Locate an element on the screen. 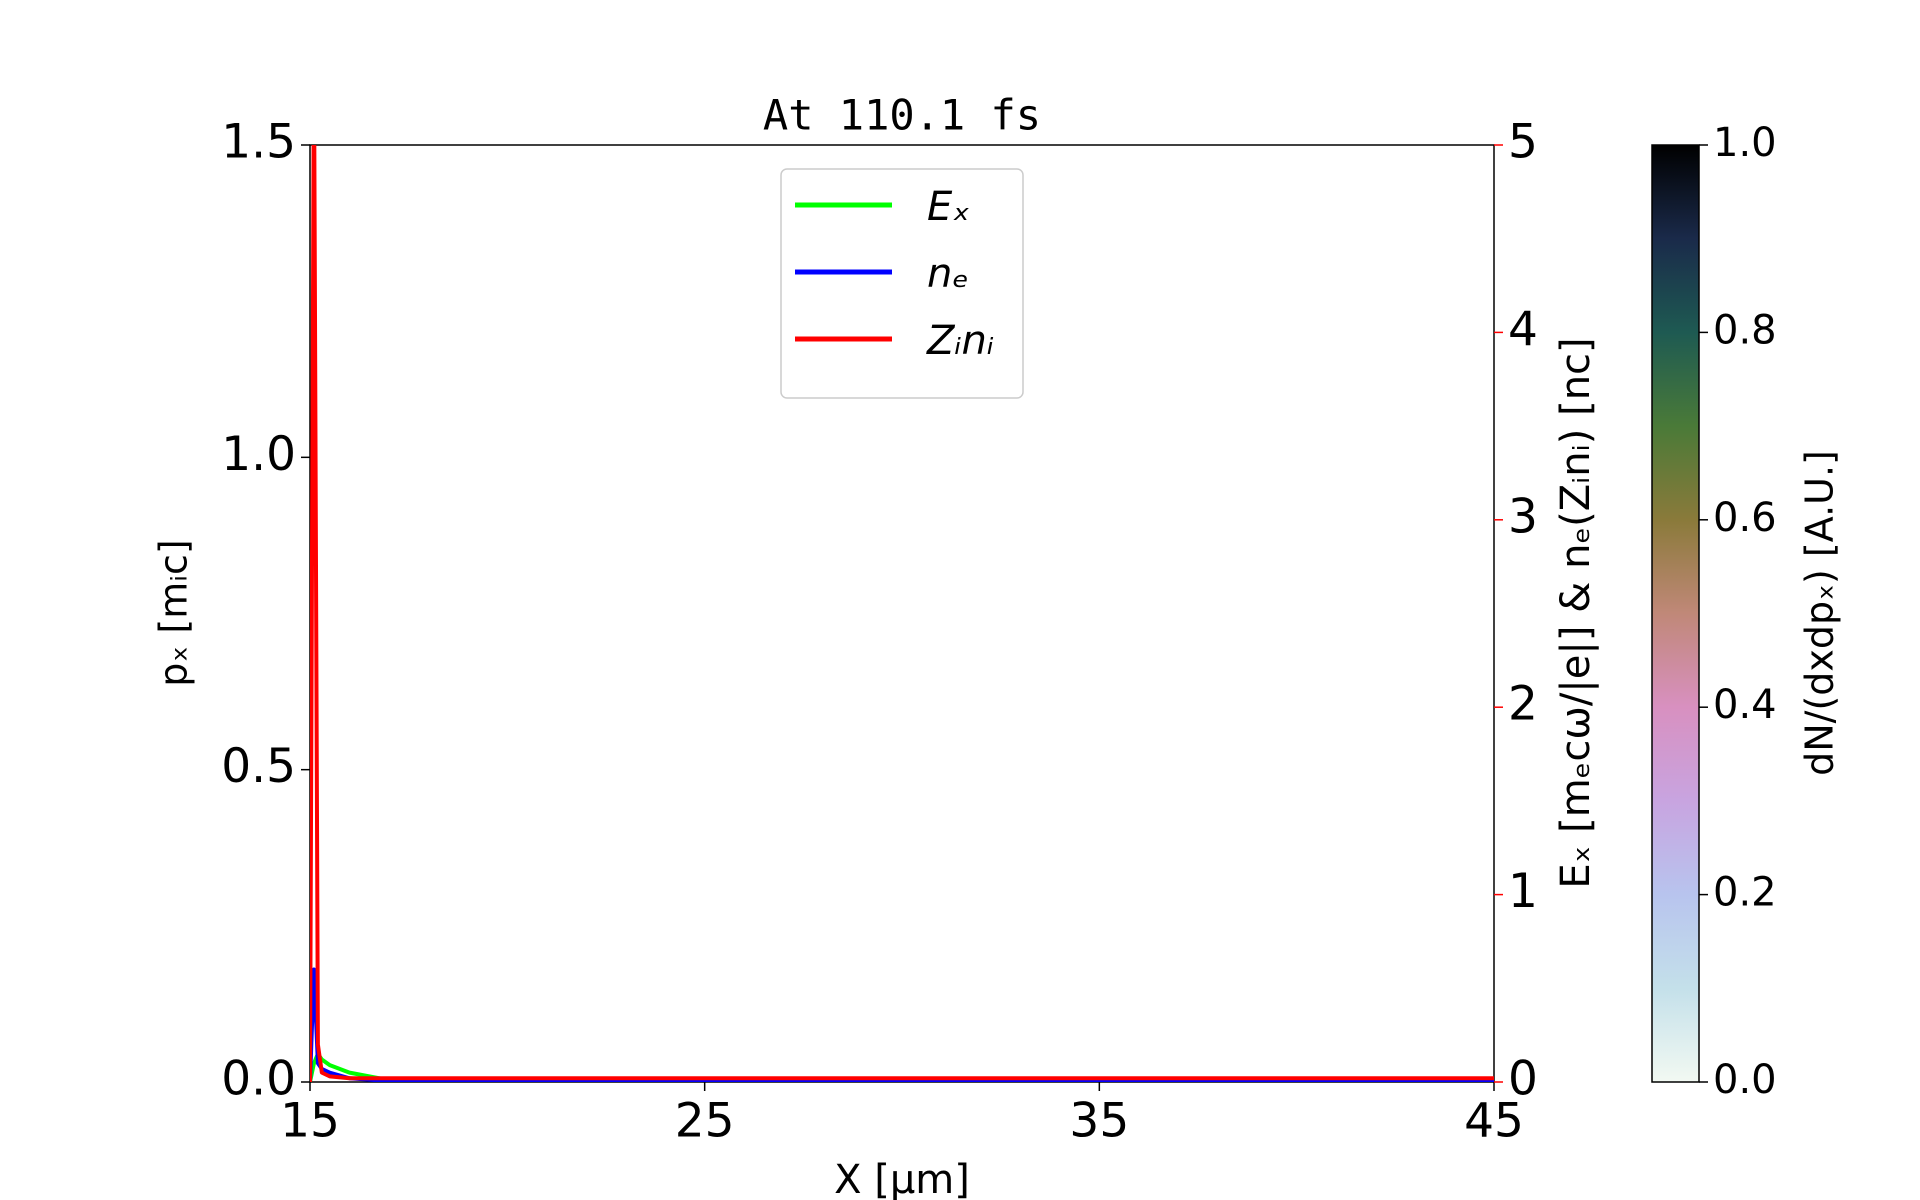 The height and width of the screenshot is (1200, 1920). colorbar-tick-label: 0.6 is located at coordinates (1745, 518).